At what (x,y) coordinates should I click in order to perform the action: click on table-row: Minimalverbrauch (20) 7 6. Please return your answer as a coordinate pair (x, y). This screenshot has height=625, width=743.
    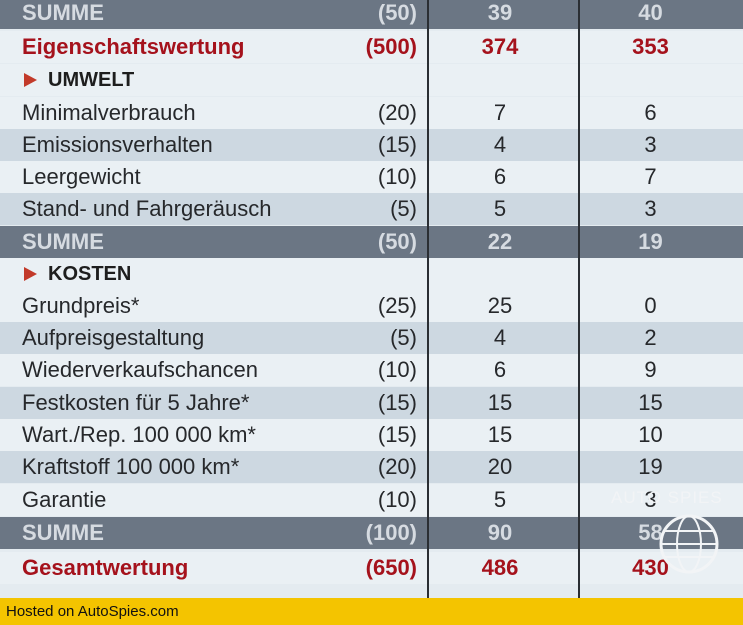
    Looking at the image, I should click on (371, 113).